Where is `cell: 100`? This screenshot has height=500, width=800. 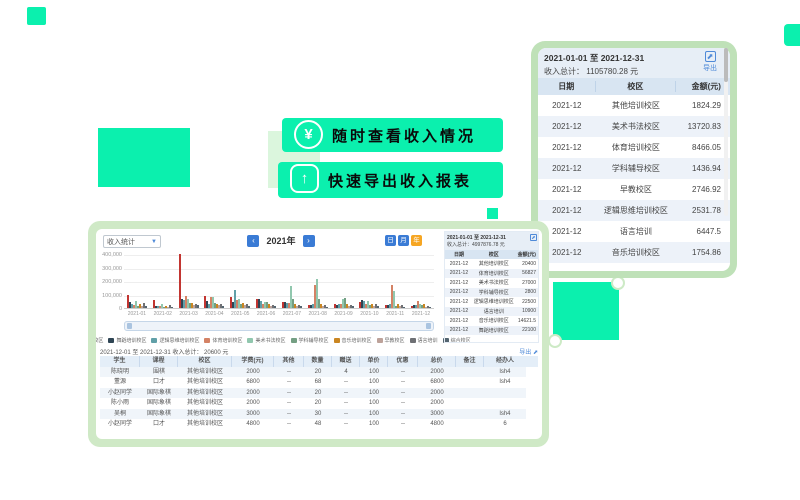 cell: 100 is located at coordinates (374, 371).